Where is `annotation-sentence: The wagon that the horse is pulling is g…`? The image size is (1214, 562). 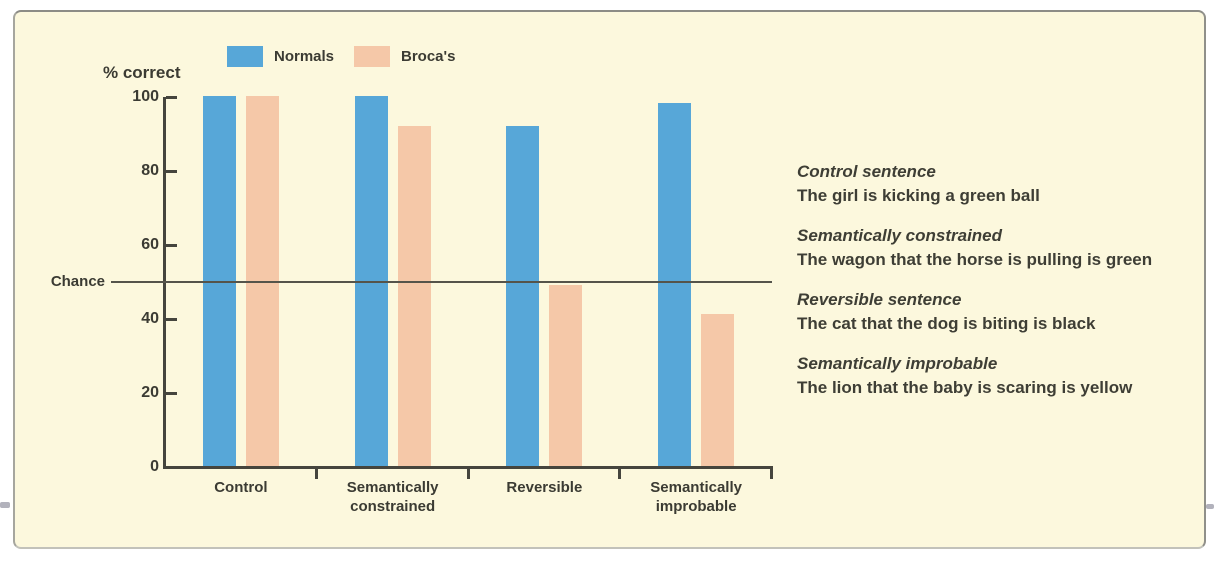 annotation-sentence: The wagon that the horse is pulling is g… is located at coordinates (975, 259).